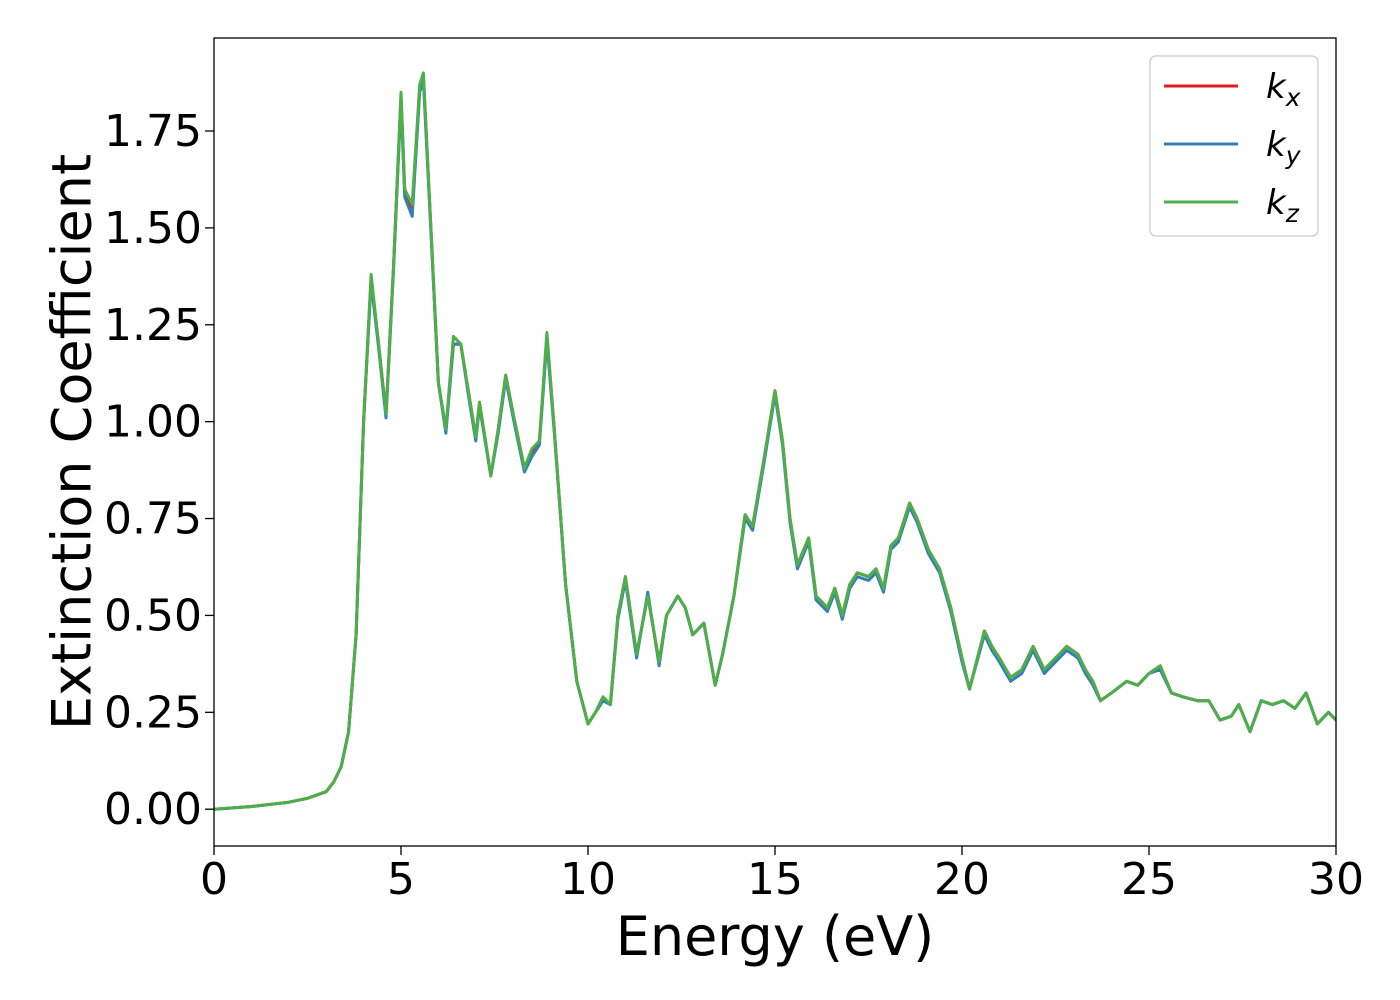 This screenshot has height=1000, width=1400. Describe the element at coordinates (153, 712) in the screenshot. I see `y-tick-label: 0.25` at that location.